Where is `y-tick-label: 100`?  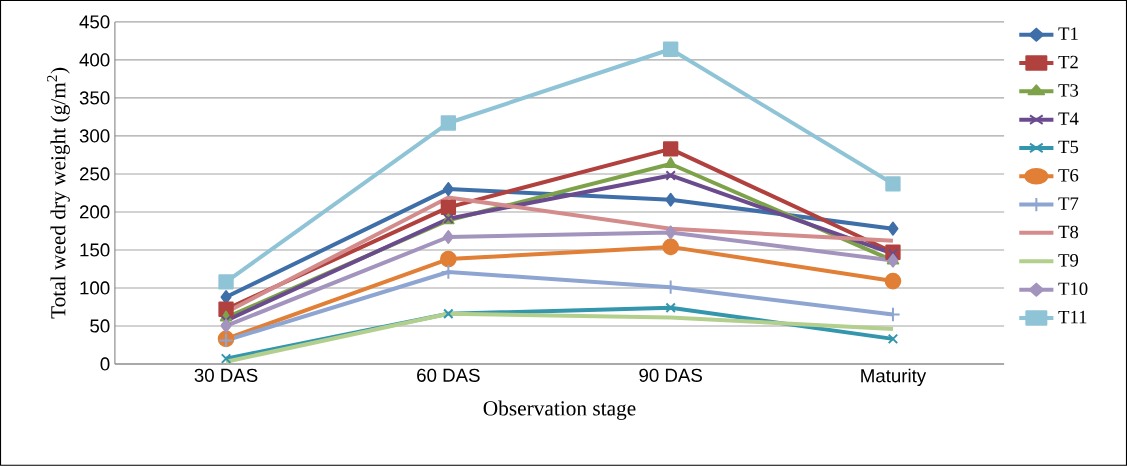 y-tick-label: 100 is located at coordinates (95, 288).